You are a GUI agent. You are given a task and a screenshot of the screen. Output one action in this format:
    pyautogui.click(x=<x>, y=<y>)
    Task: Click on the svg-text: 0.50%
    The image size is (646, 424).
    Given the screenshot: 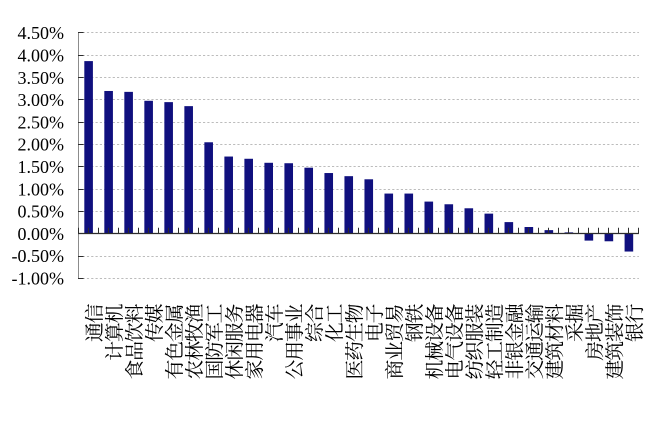 What is the action you would take?
    pyautogui.click(x=41, y=212)
    